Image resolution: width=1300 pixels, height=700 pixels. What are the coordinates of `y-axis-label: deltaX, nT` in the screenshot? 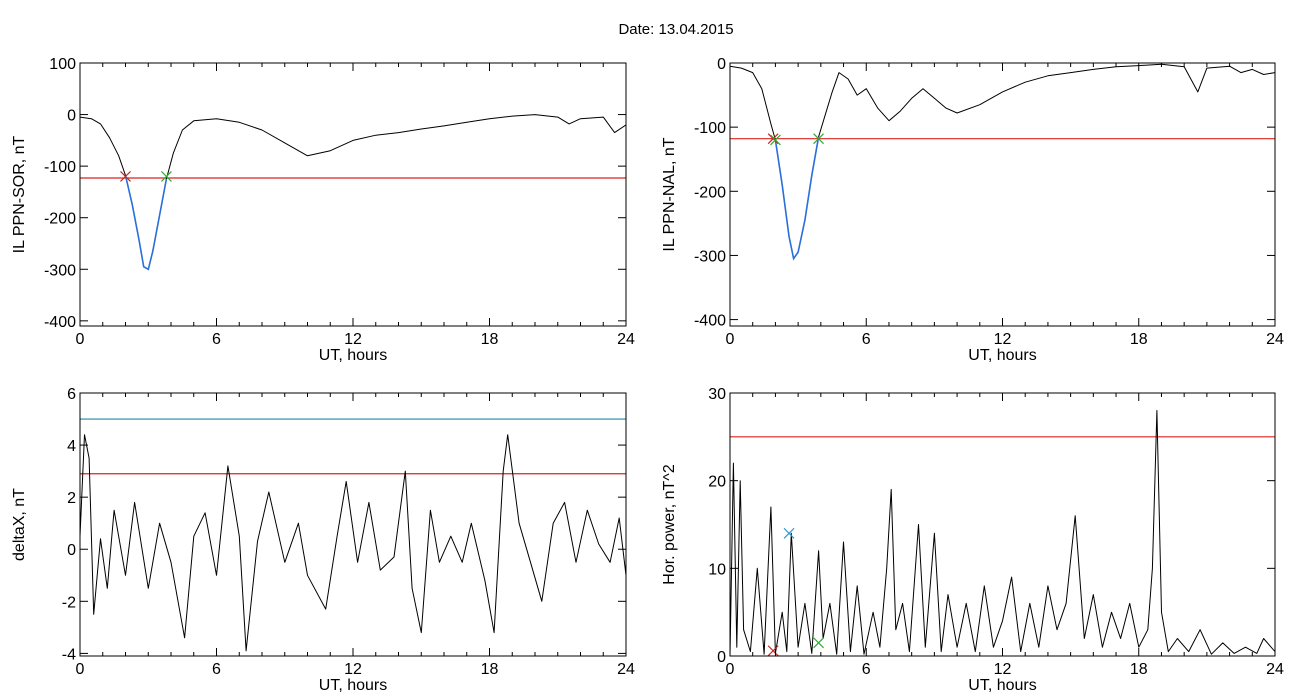 It's located at (19, 524).